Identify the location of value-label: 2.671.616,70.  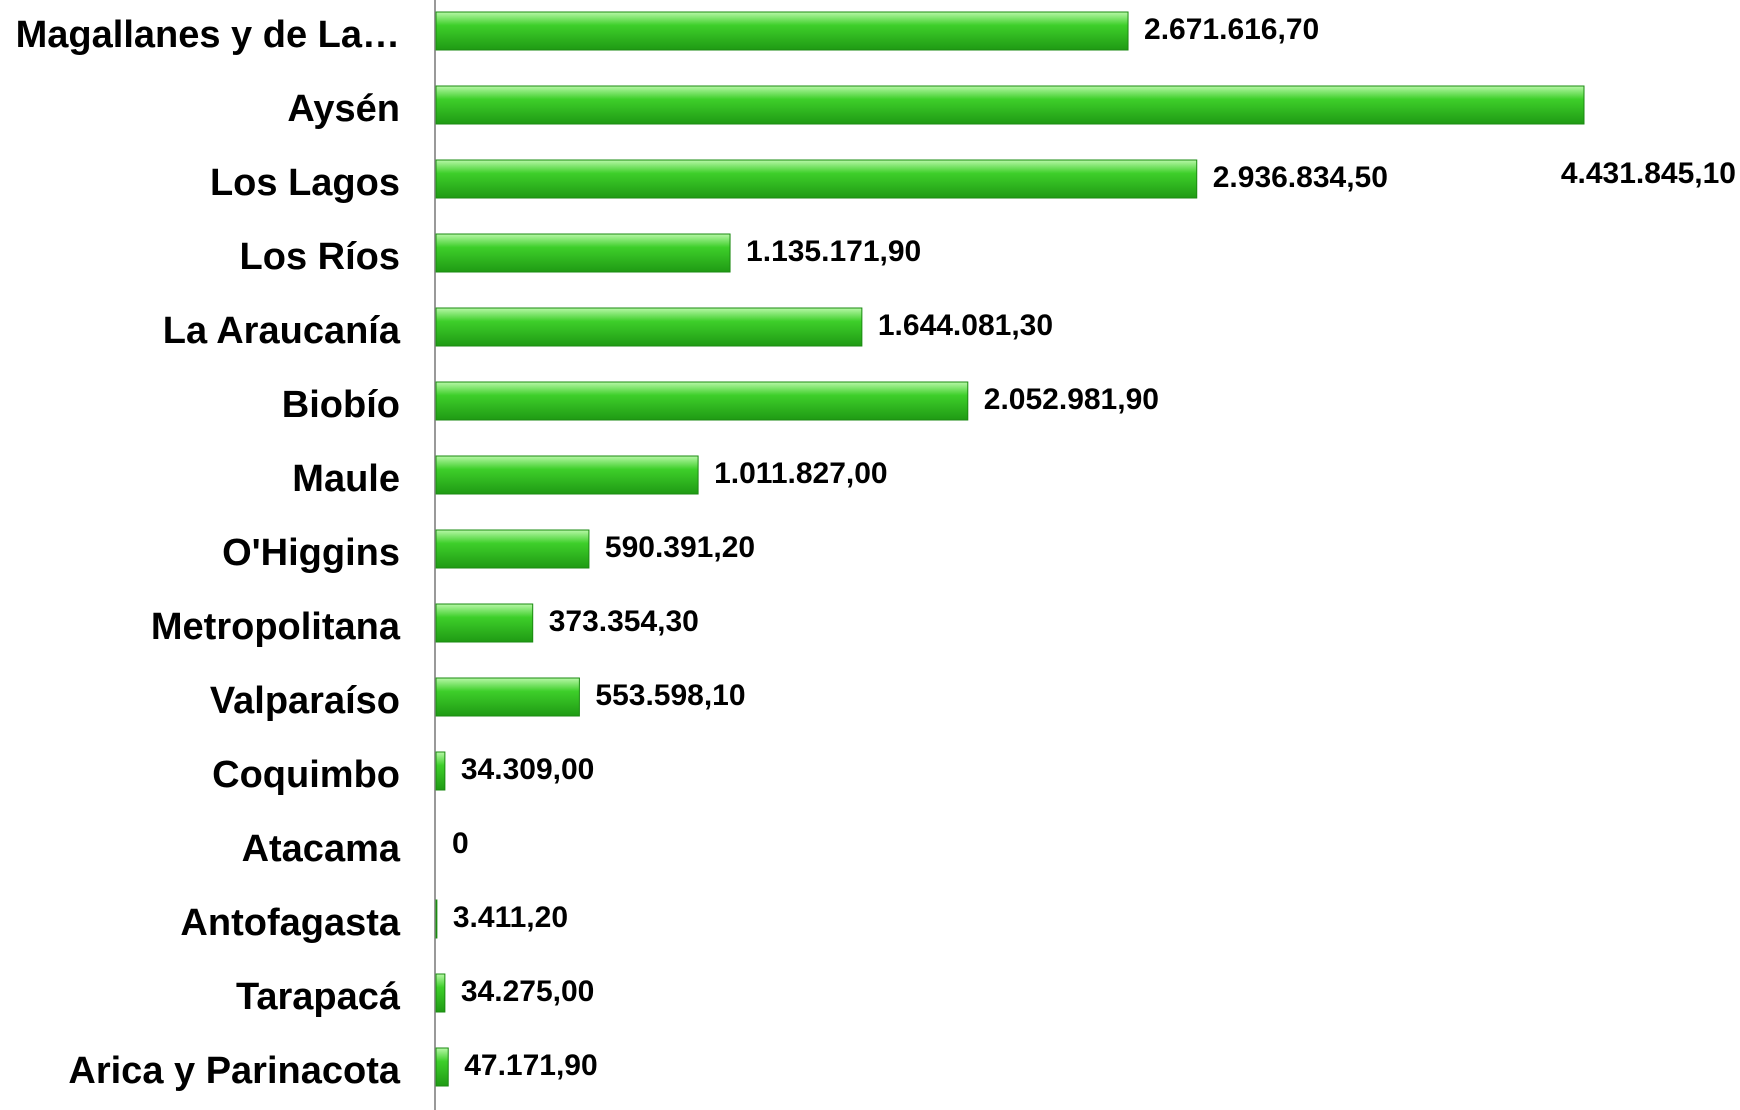
(1231, 29).